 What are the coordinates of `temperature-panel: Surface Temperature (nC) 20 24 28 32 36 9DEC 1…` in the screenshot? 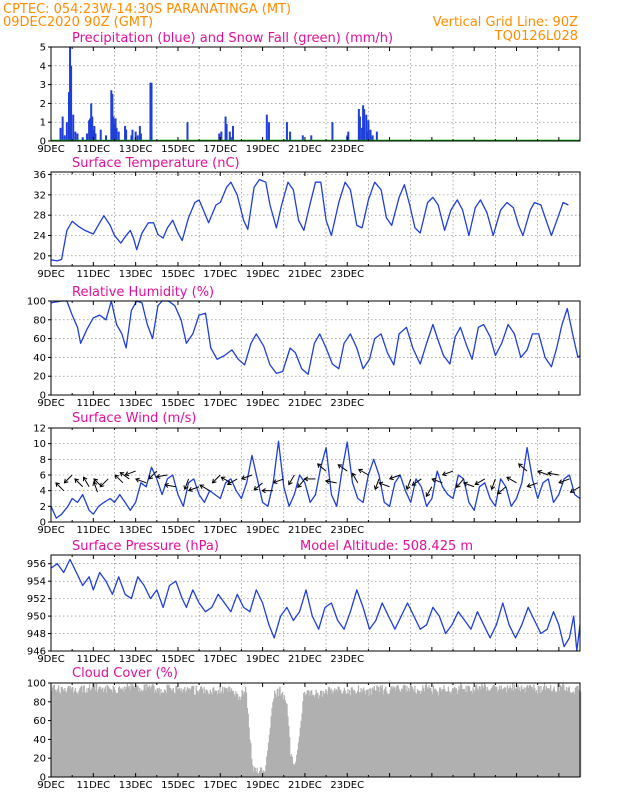 It's located at (307, 218).